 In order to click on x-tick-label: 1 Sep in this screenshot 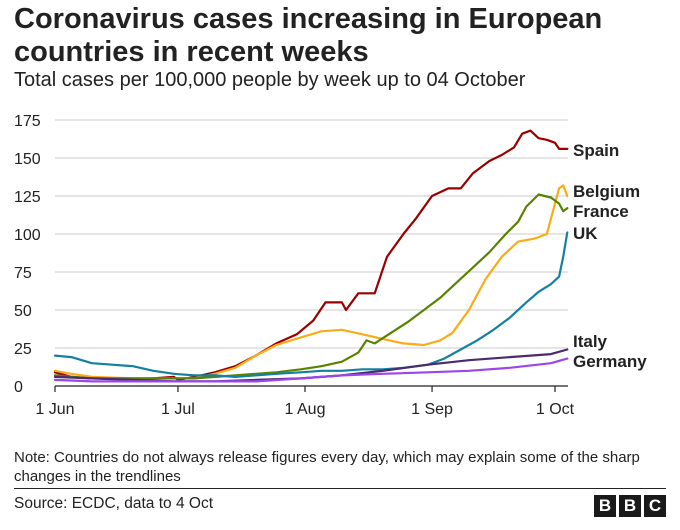, I will do `click(432, 409)`.